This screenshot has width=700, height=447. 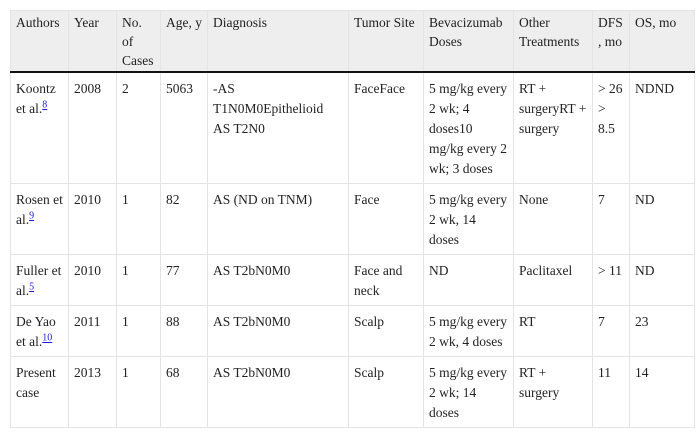 I want to click on cell-doses: 5 mg/kg every 2 wk, 14 doses, so click(x=468, y=219).